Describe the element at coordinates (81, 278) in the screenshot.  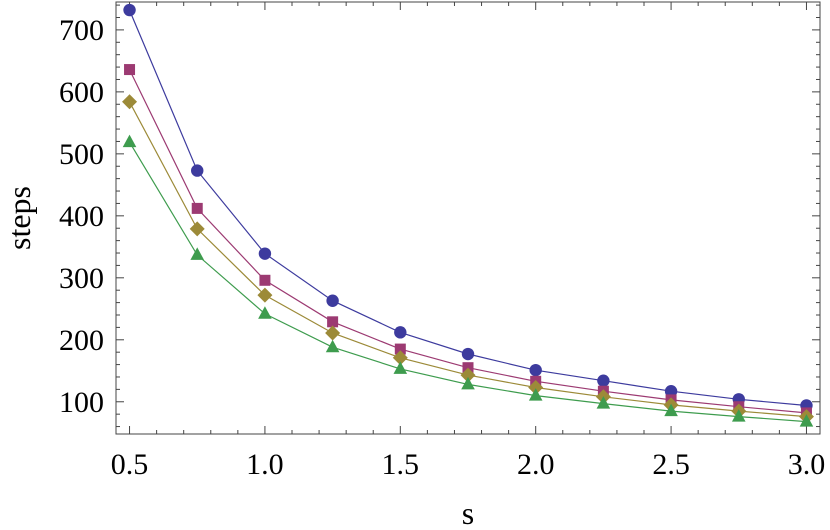
I see `y-tick-label: 300` at that location.